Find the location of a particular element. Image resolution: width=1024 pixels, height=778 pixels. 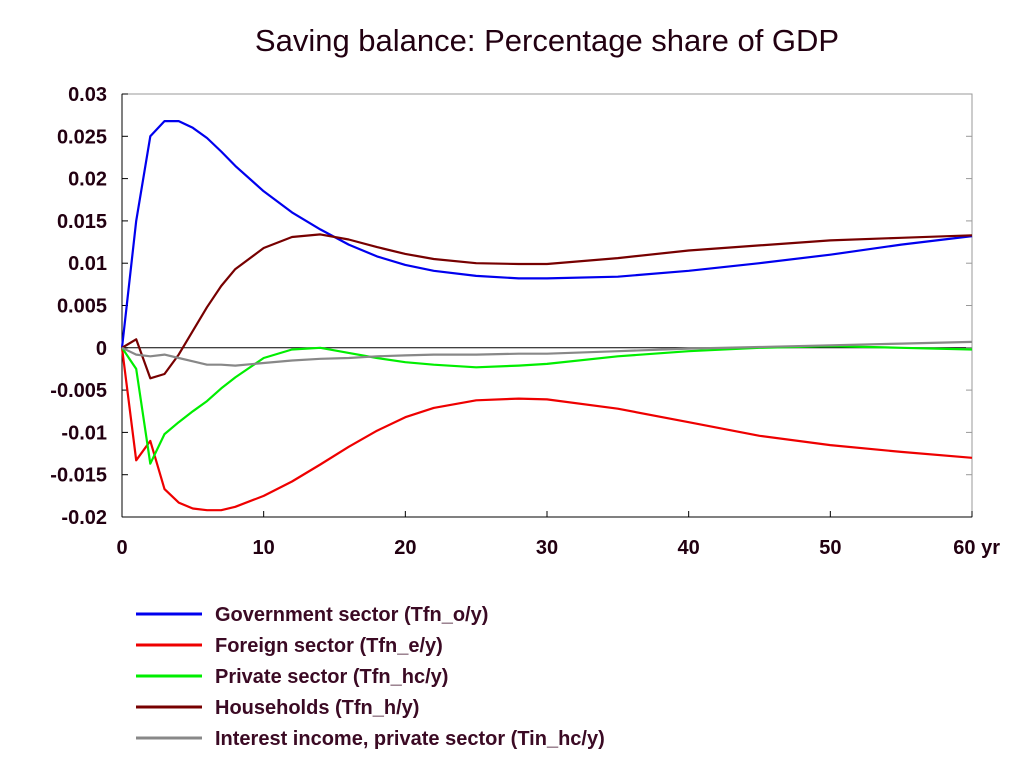

x-tick-label: 50 is located at coordinates (830, 548).